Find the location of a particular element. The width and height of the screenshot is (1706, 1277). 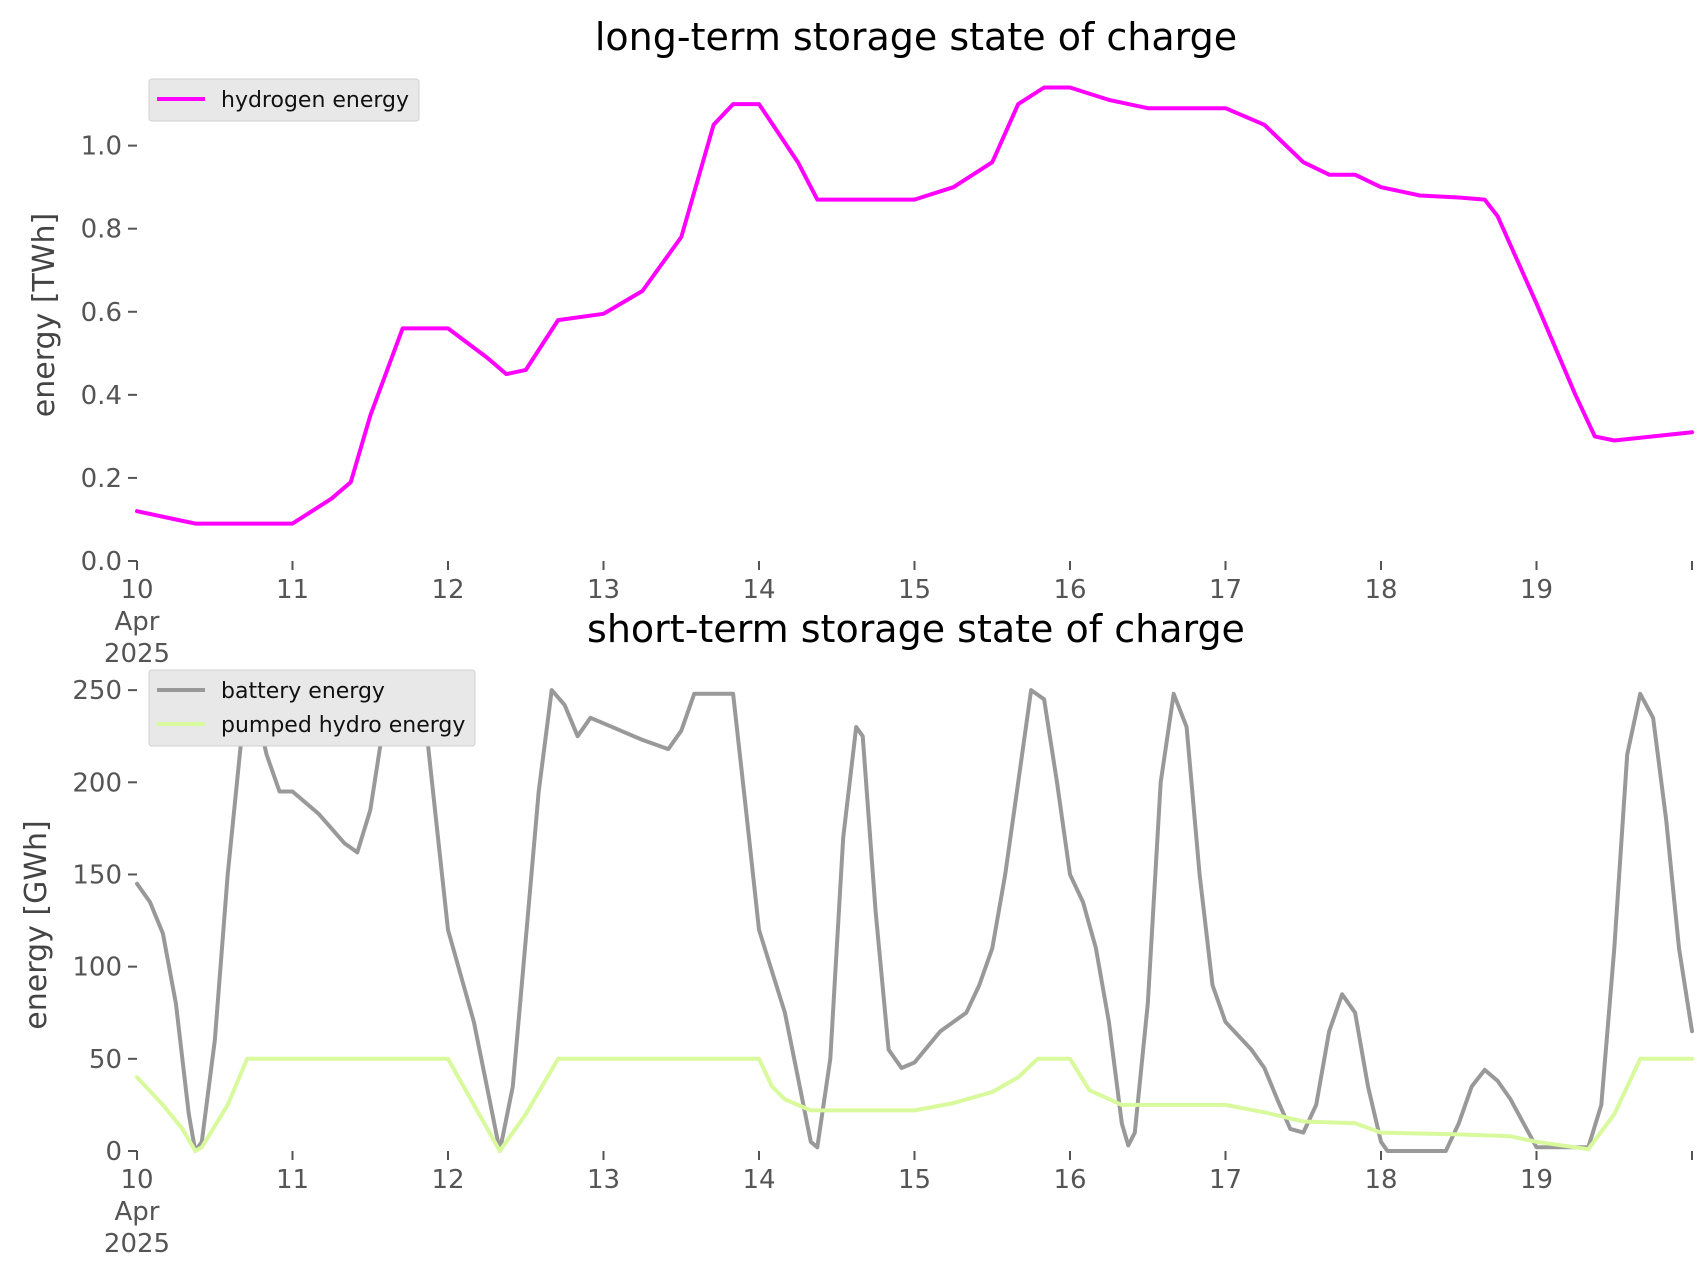

y-tick-label-long-term: 1.0 is located at coordinates (101, 147).